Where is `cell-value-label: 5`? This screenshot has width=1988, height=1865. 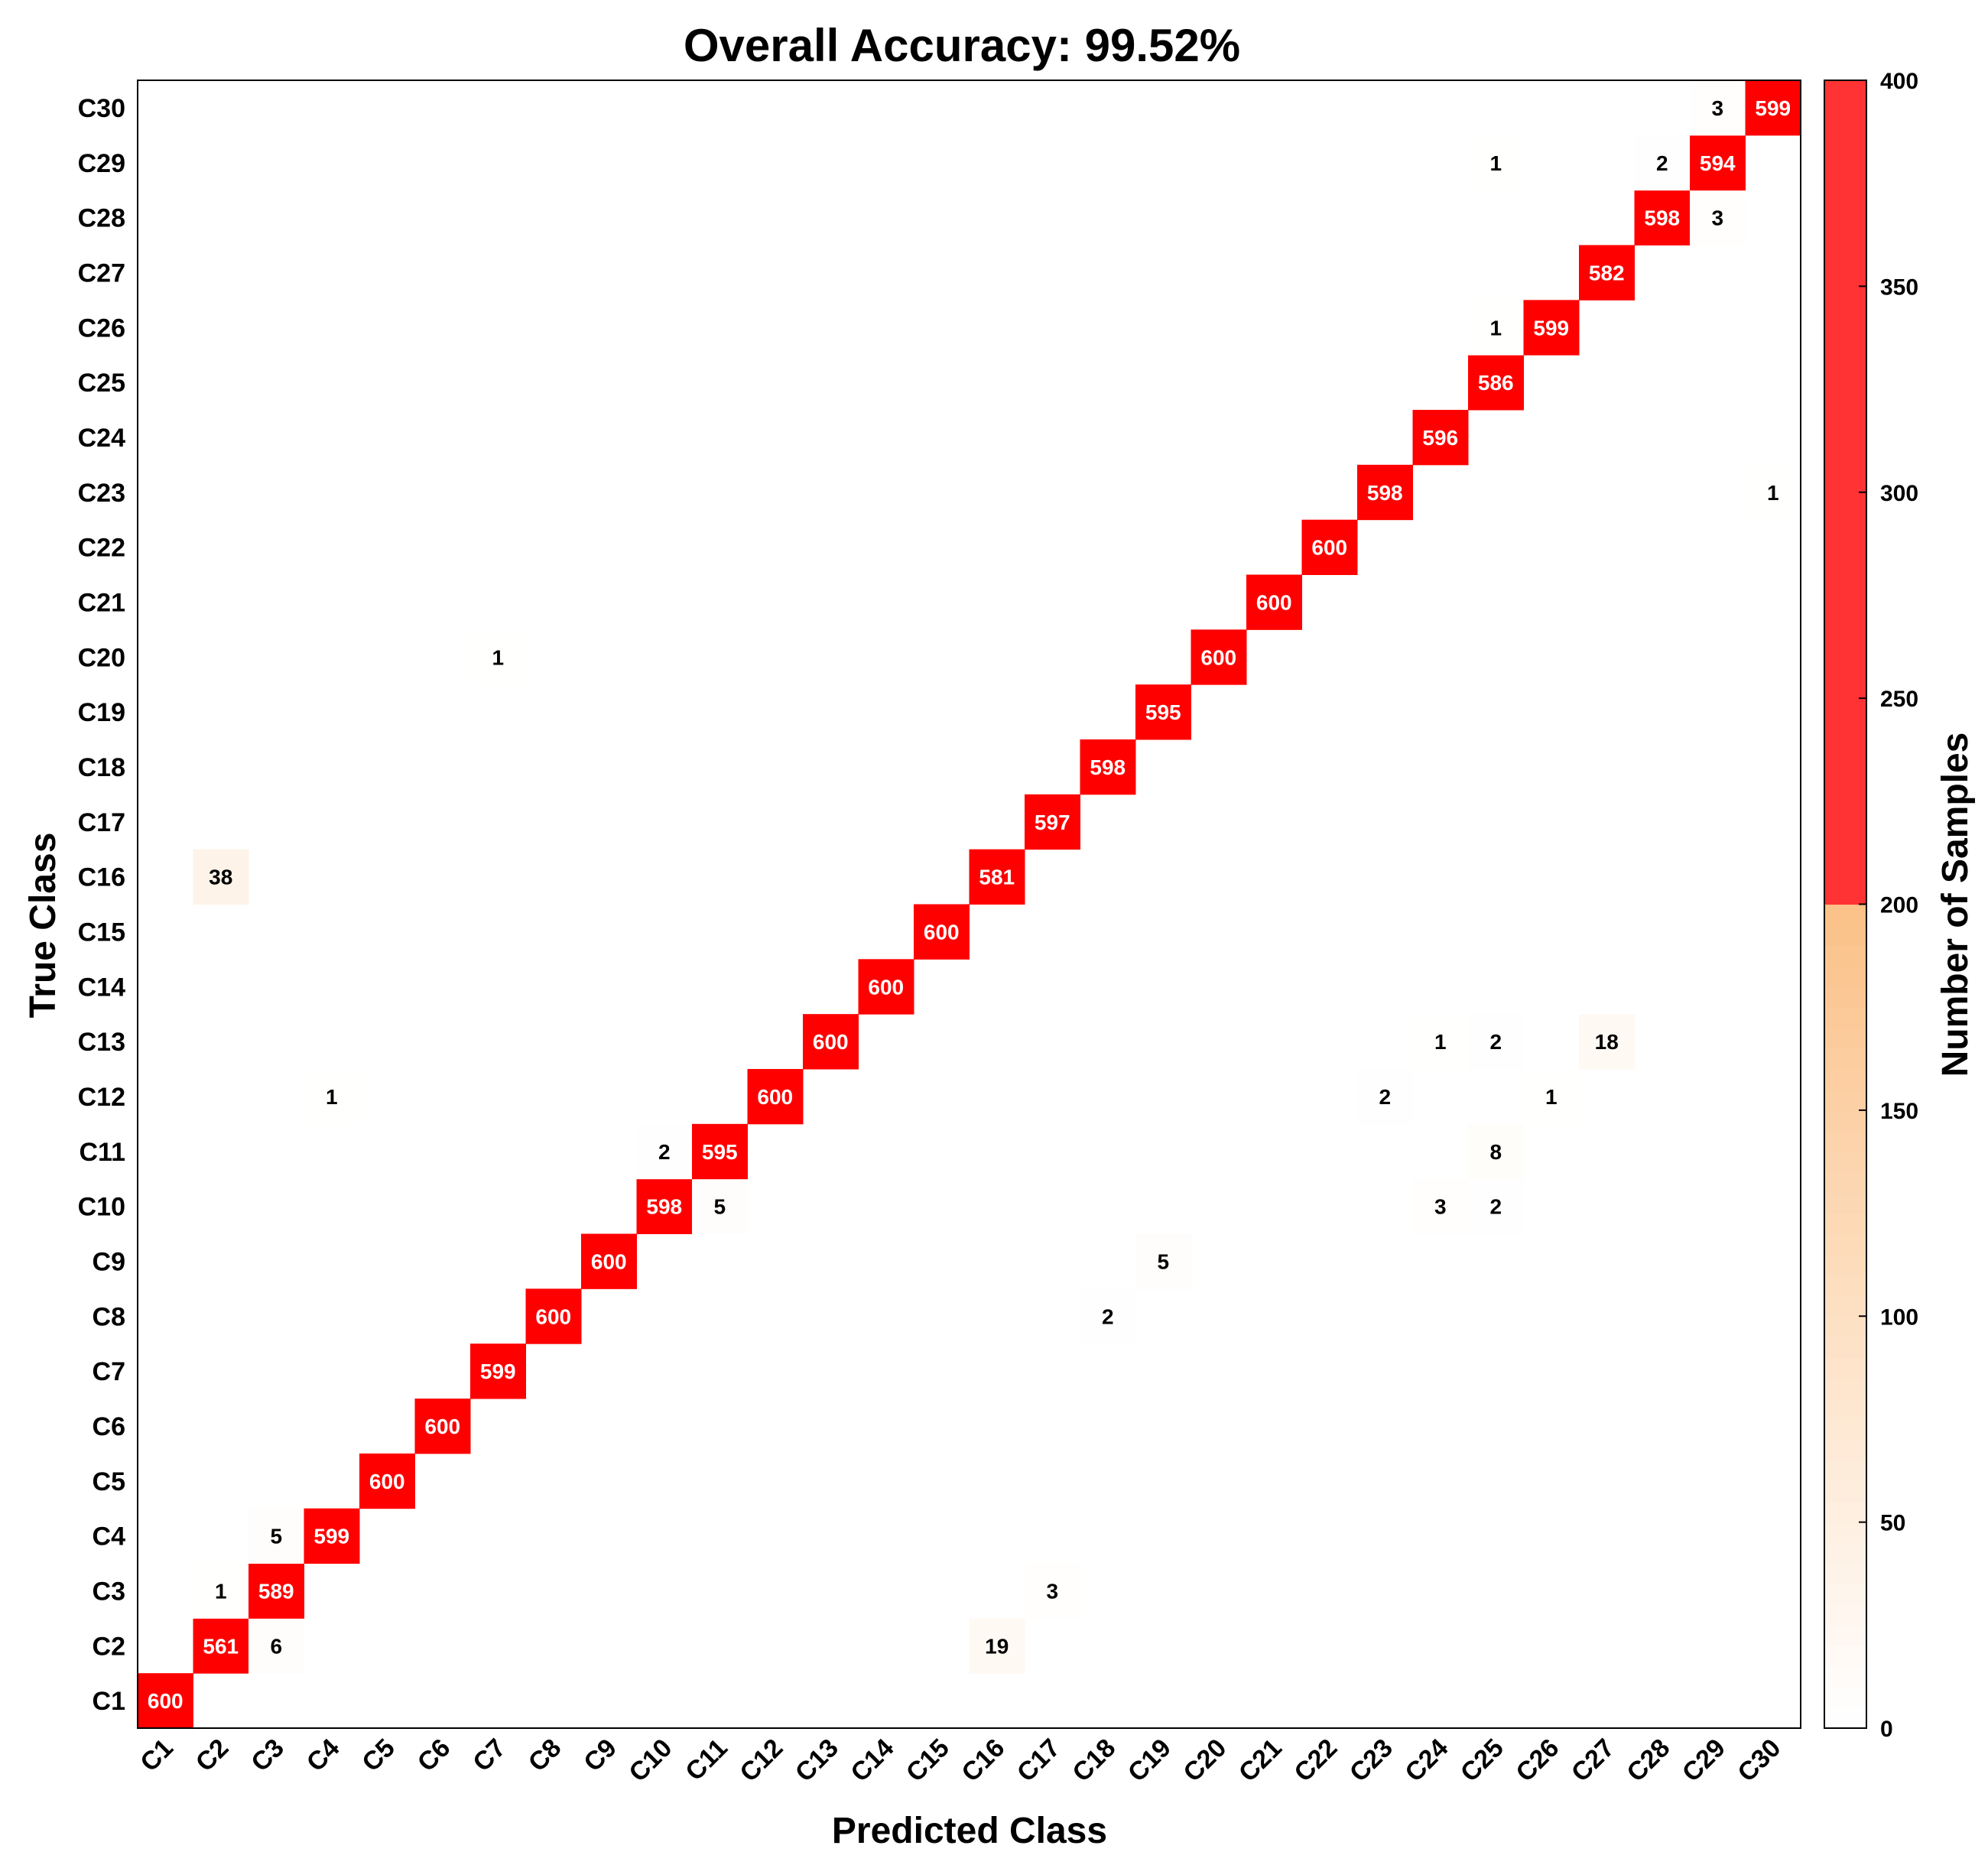 cell-value-label: 5 is located at coordinates (276, 1536).